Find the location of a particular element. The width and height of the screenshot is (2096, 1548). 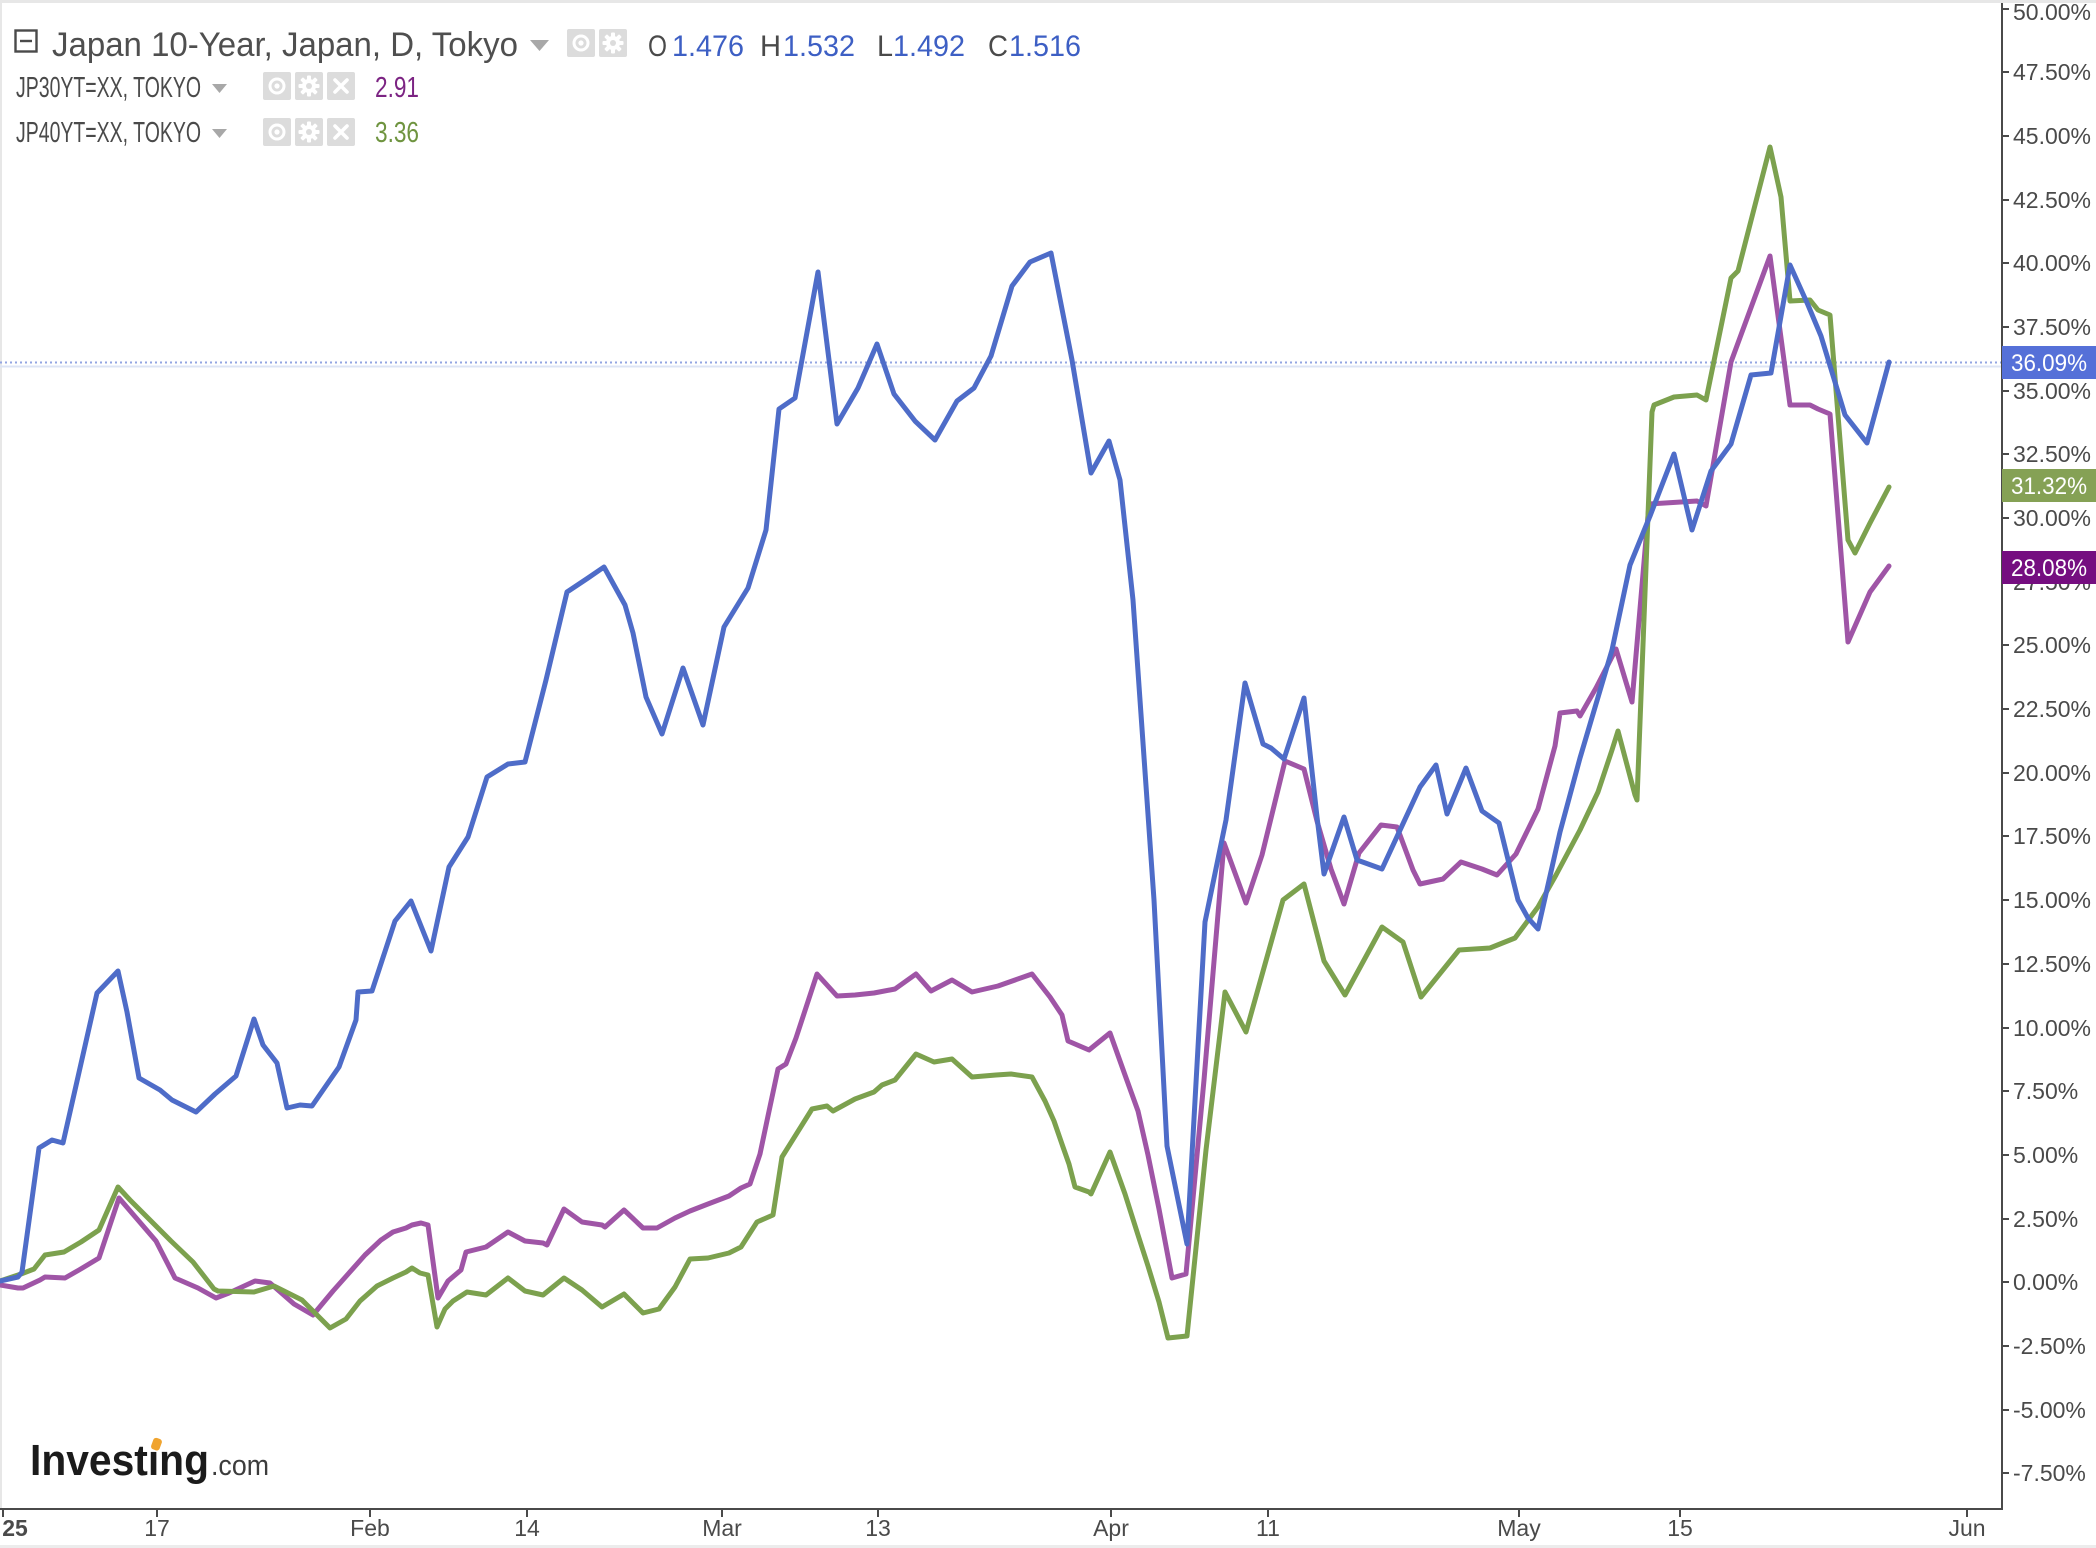

svg-text: 3.36 is located at coordinates (397, 133).